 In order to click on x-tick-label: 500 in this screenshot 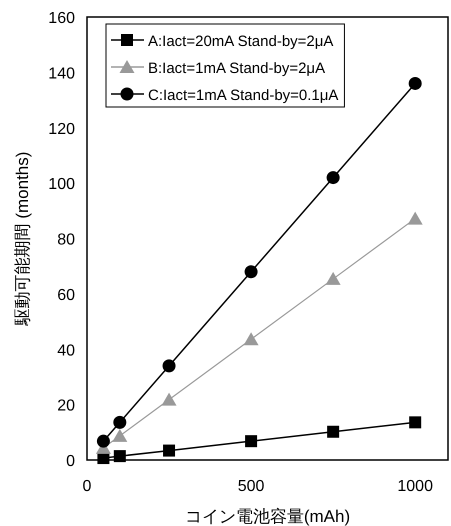, I will do `click(251, 486)`.